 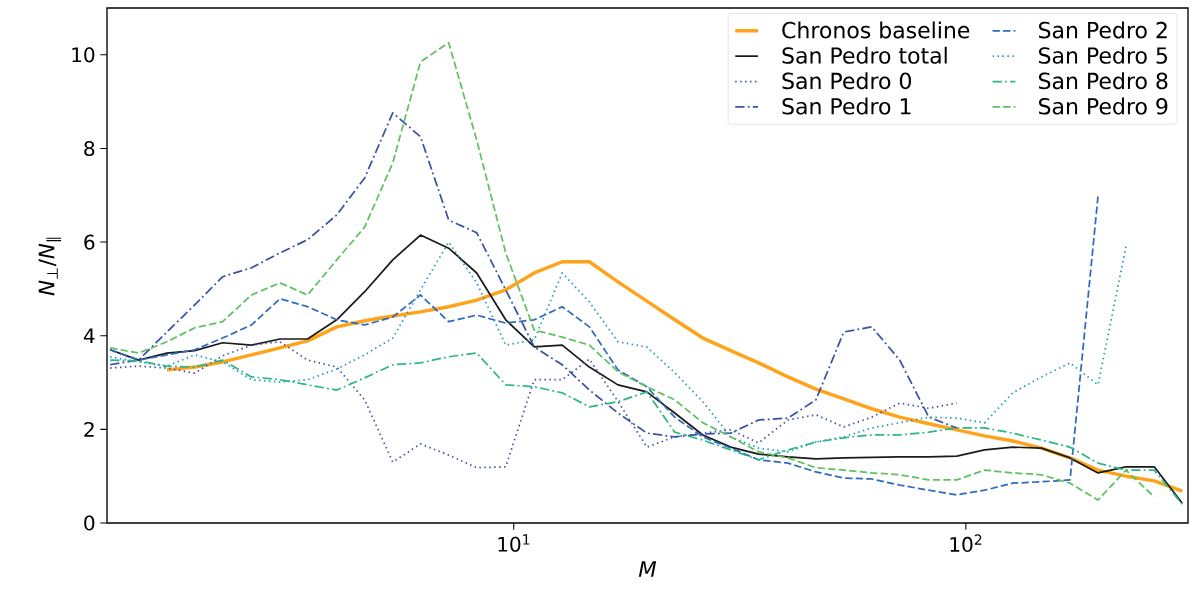 What do you see at coordinates (966, 543) in the screenshot?
I see `x-tick-label: 10$^{2}$` at bounding box center [966, 543].